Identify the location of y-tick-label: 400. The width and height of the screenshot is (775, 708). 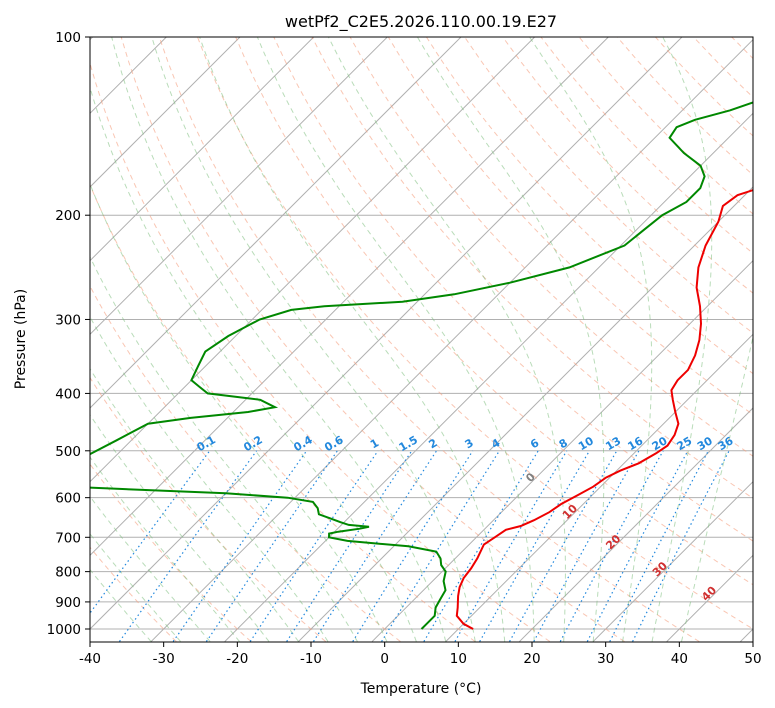
(68, 394).